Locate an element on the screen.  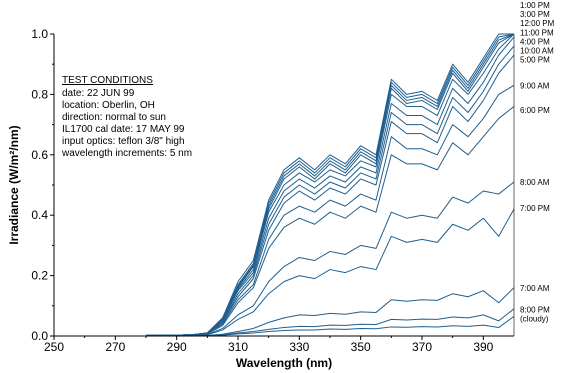
y-axis-title: Irradiance (W/m²/nm) is located at coordinates (14, 184).